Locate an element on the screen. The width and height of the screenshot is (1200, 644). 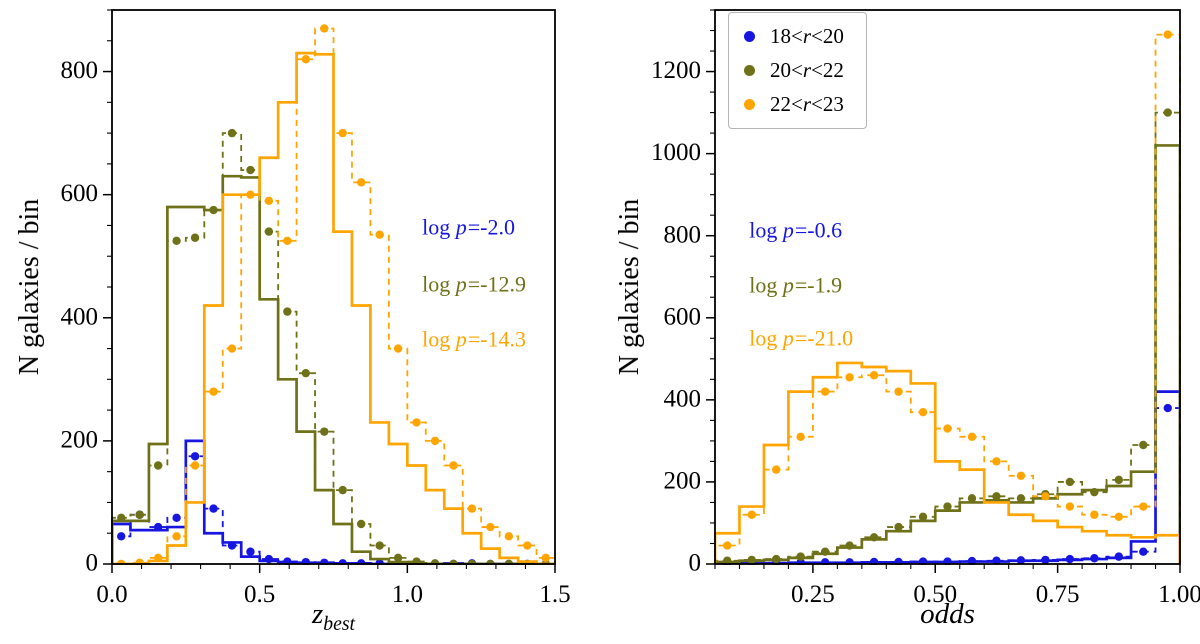
annotation-log-p: log p=-21.0 is located at coordinates (801, 339).